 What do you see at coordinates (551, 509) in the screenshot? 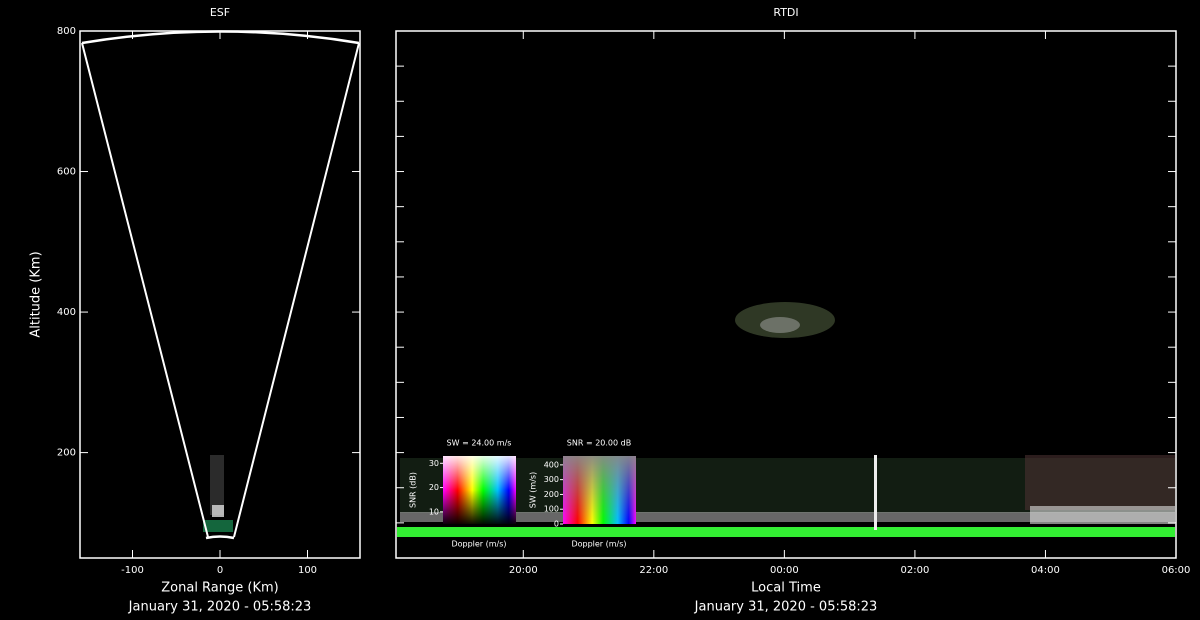
I see `legend-tick-label: 100` at bounding box center [551, 509].